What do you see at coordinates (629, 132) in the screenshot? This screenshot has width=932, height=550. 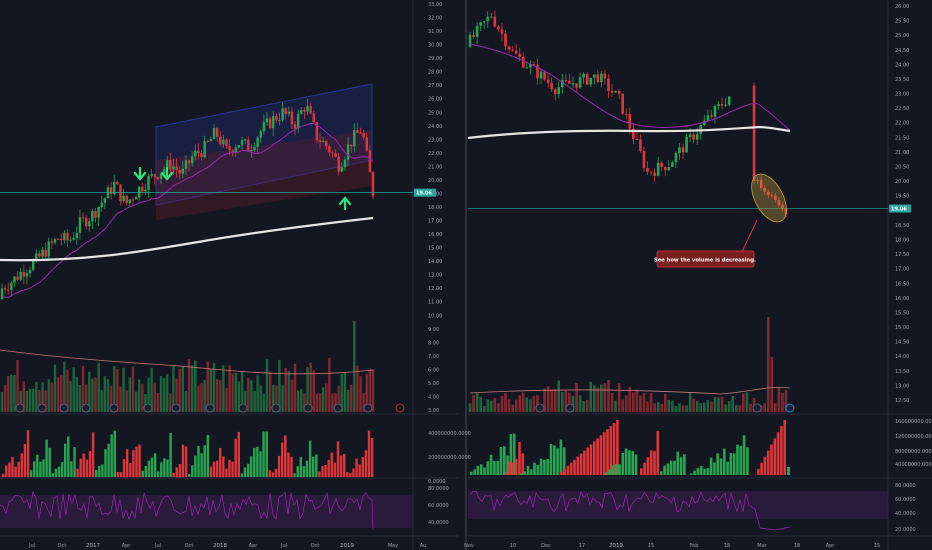 I see `ma-long-line` at bounding box center [629, 132].